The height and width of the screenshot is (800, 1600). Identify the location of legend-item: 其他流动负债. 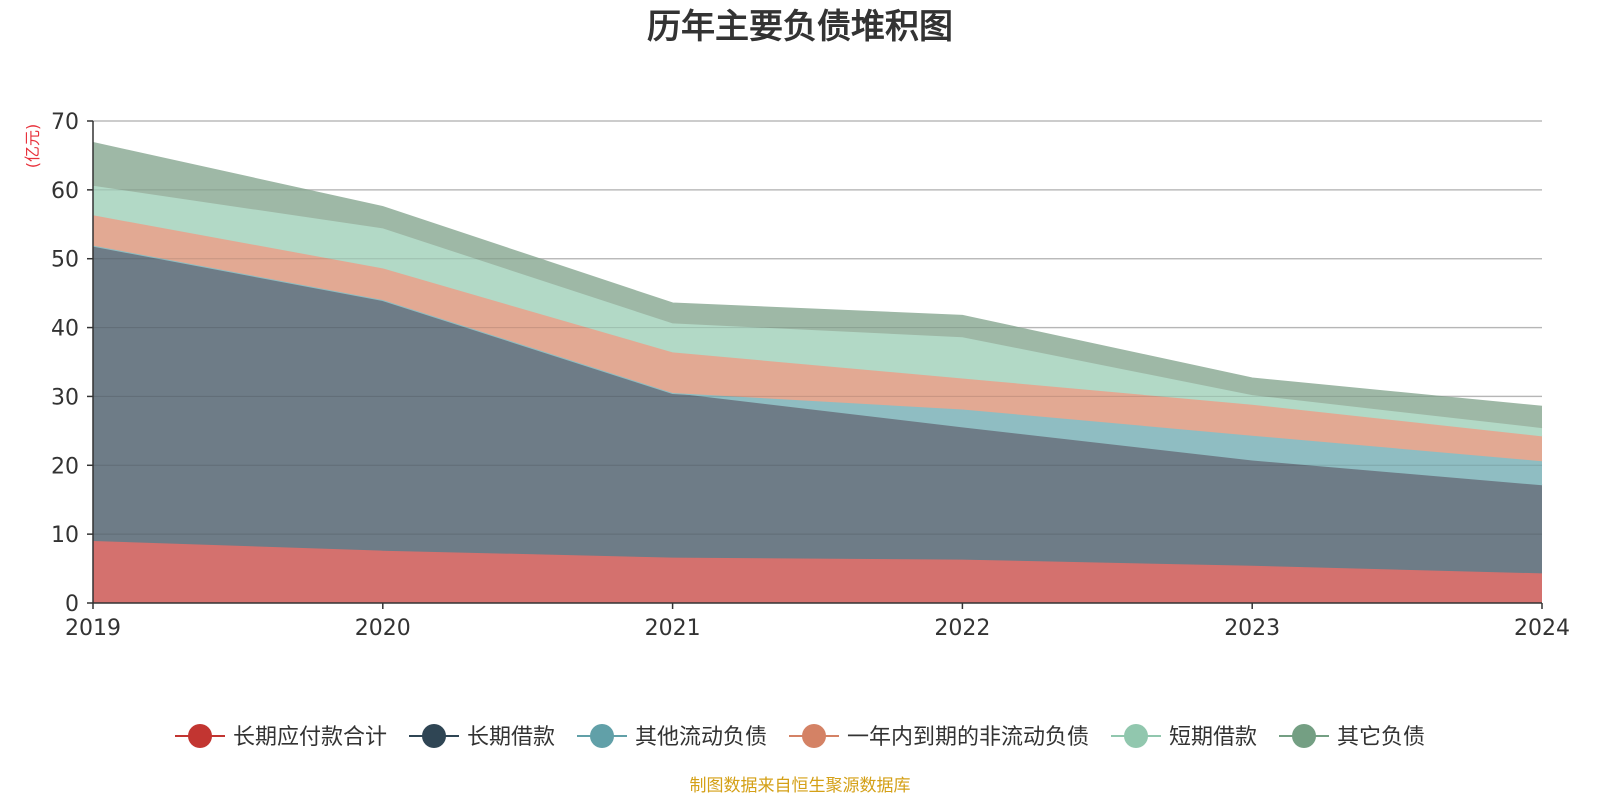
(672, 737).